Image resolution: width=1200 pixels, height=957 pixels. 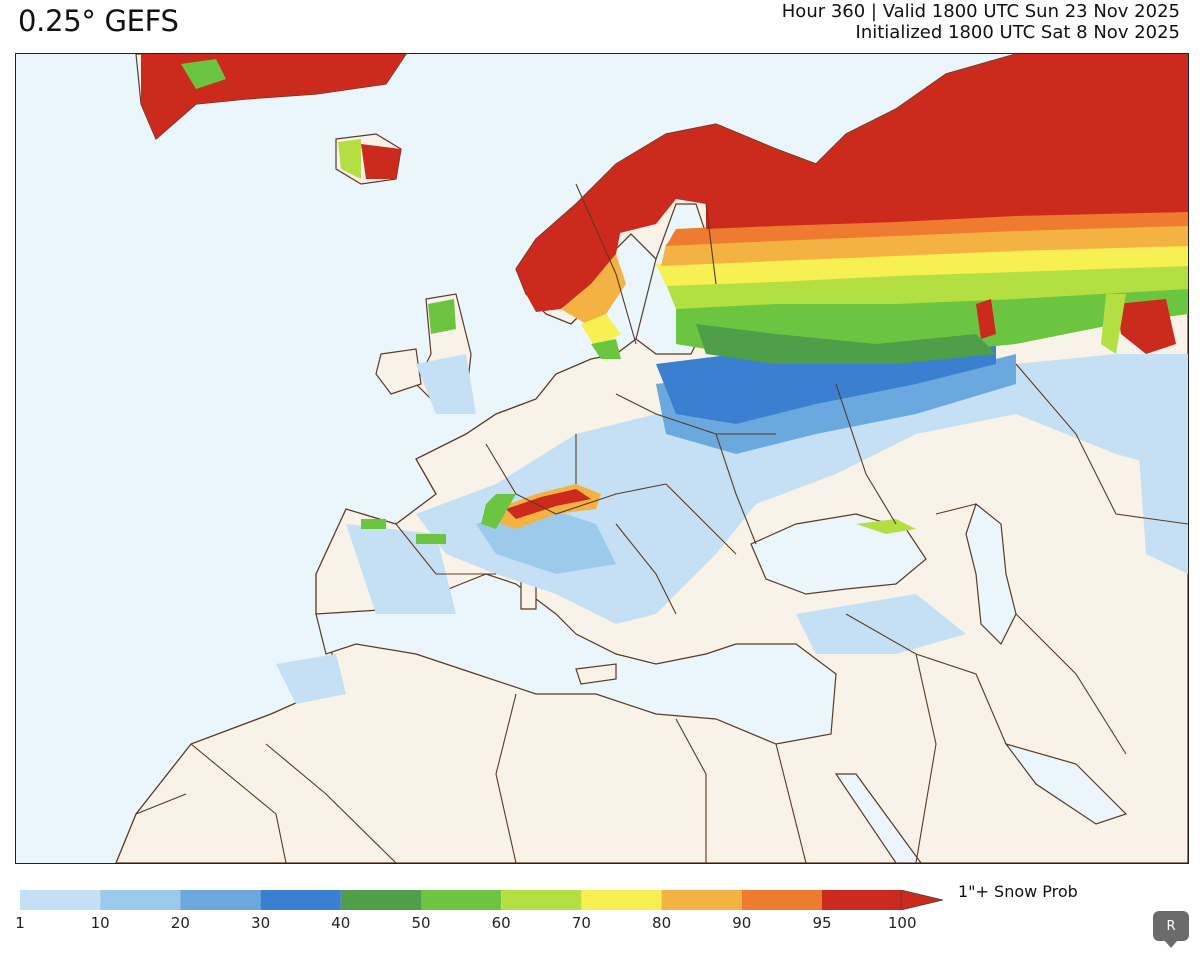 I want to click on colorbar-arrow, so click(x=922, y=900).